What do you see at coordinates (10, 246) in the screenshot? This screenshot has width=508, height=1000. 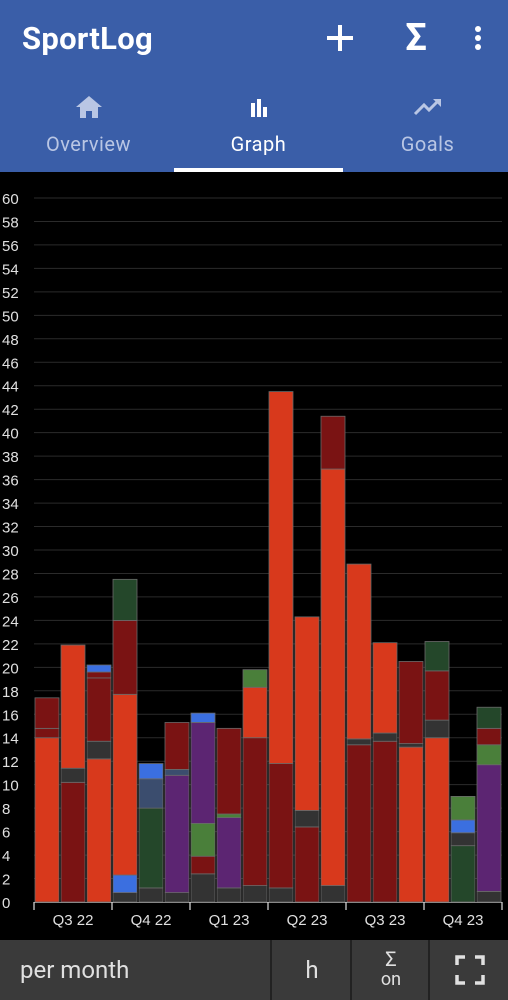 I see `y-tick-label: 56` at bounding box center [10, 246].